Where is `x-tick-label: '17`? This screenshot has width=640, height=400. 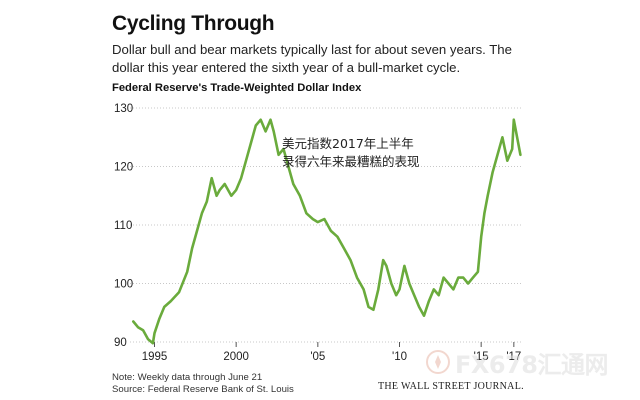 x-tick-label: '17 is located at coordinates (513, 357).